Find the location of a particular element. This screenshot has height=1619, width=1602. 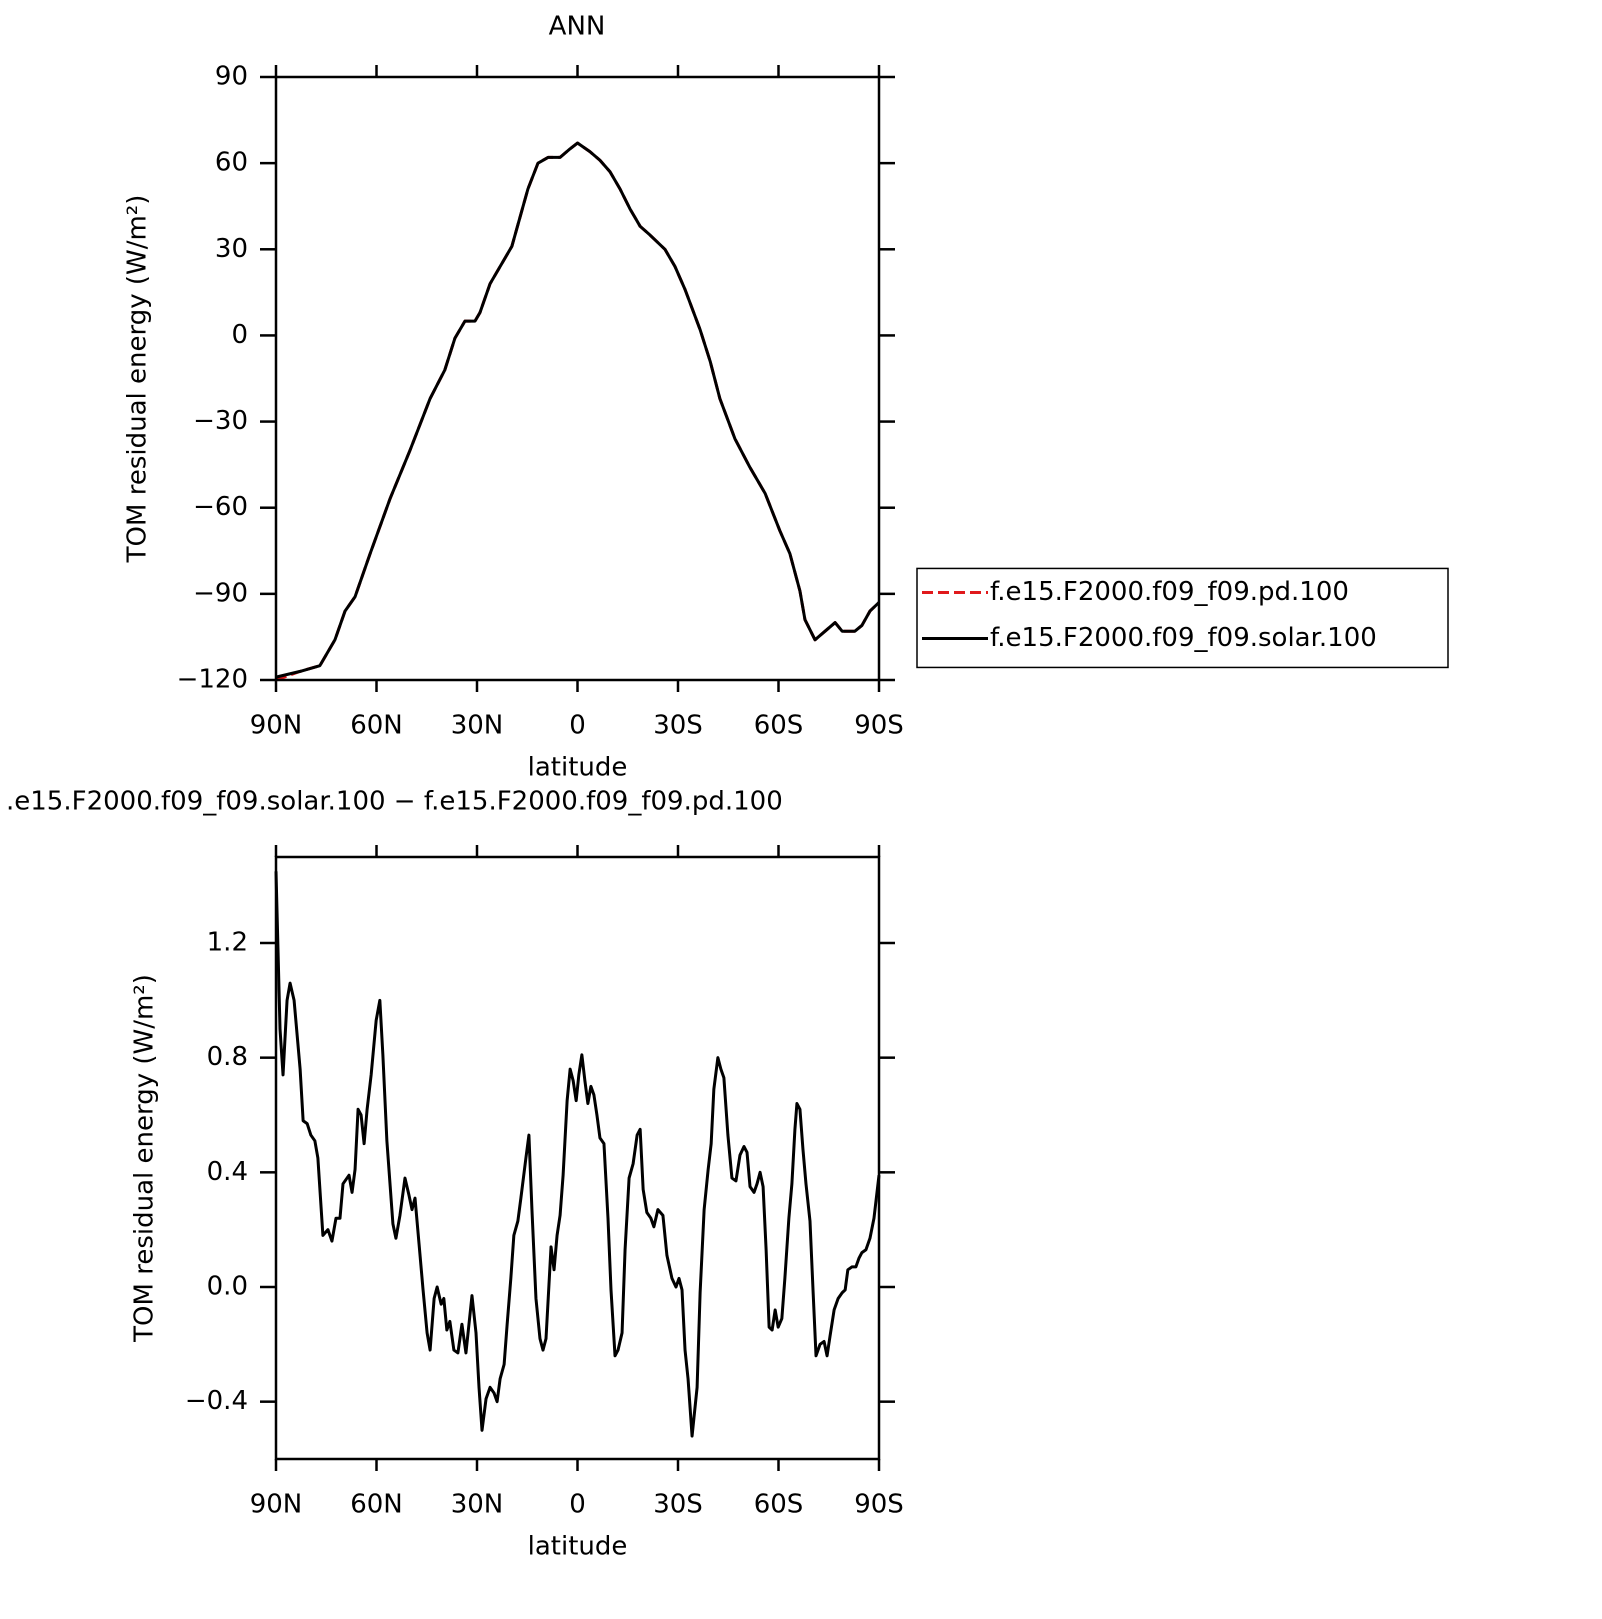

y-tick-label: −0.4 is located at coordinates (216, 1401).